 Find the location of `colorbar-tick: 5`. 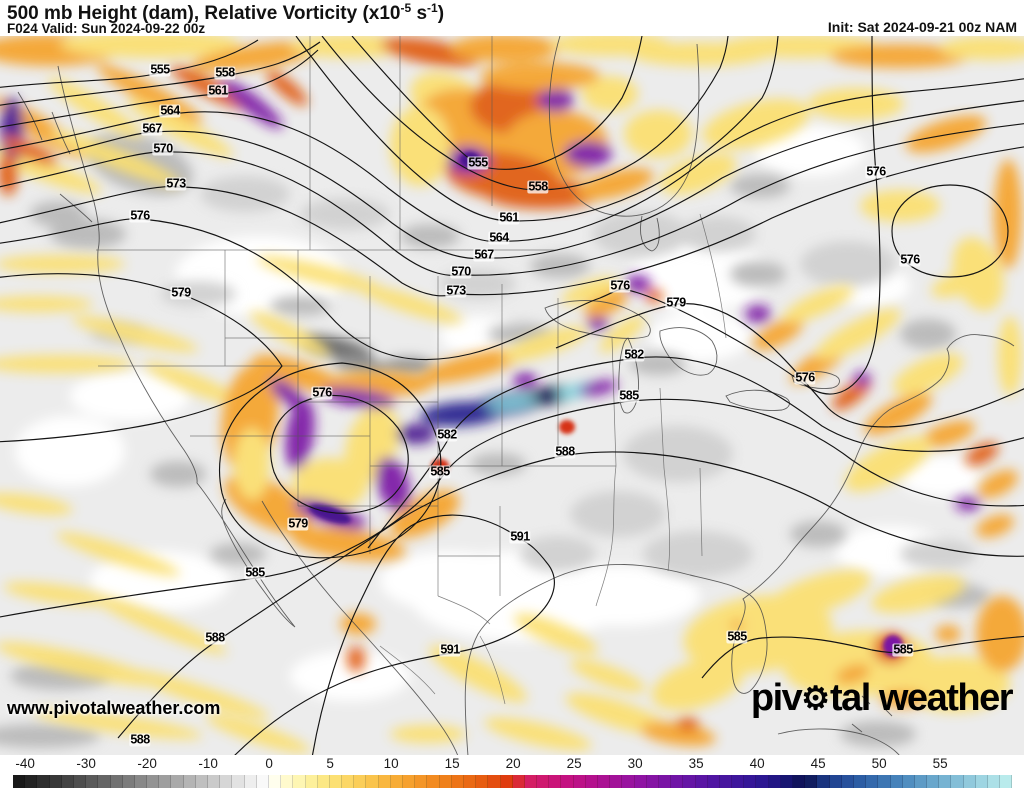

colorbar-tick: 5 is located at coordinates (330, 763).